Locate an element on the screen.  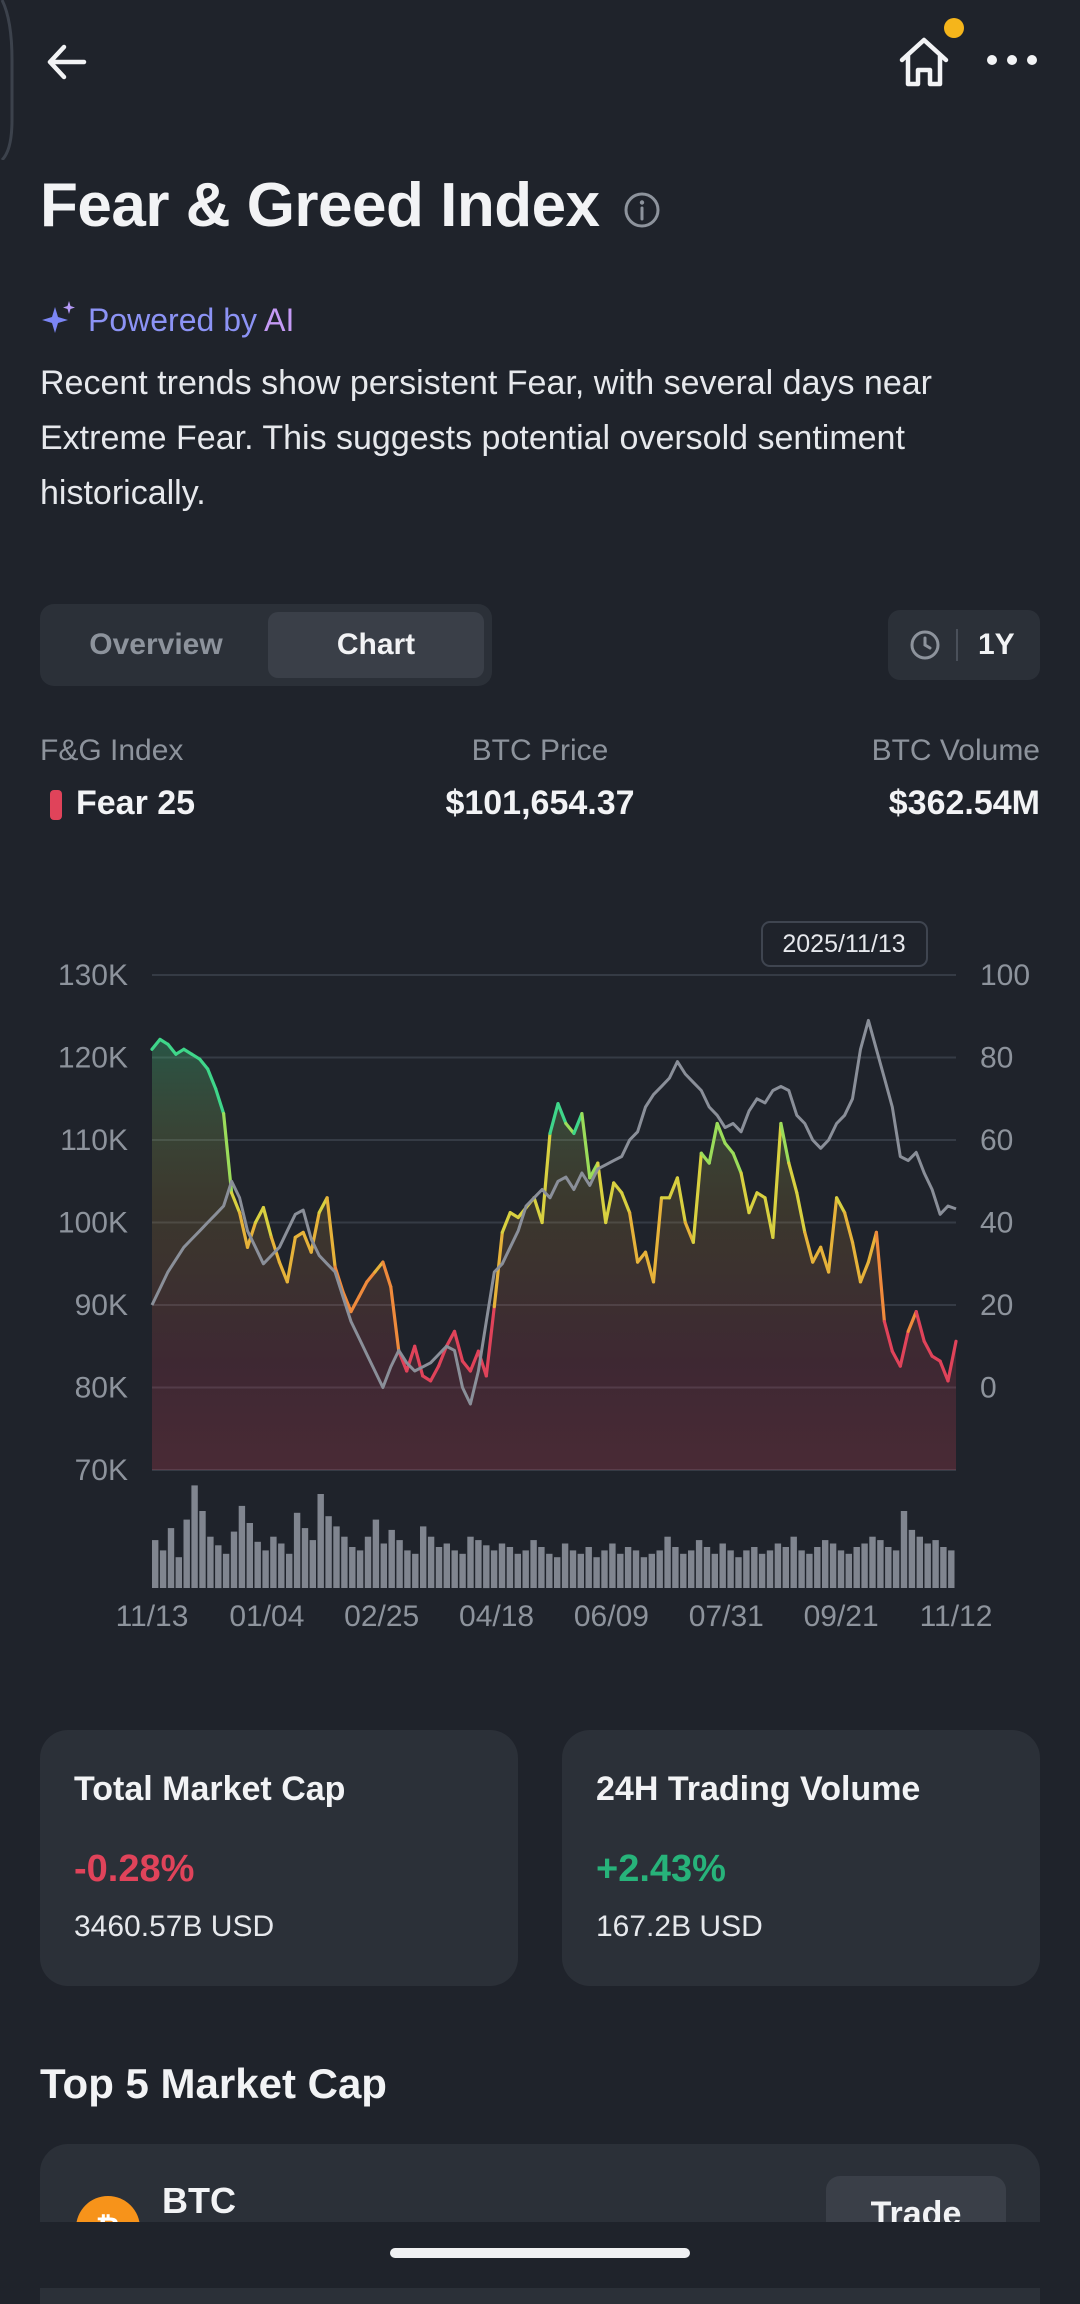
screen-edge-decoration is located at coordinates (8, 81).